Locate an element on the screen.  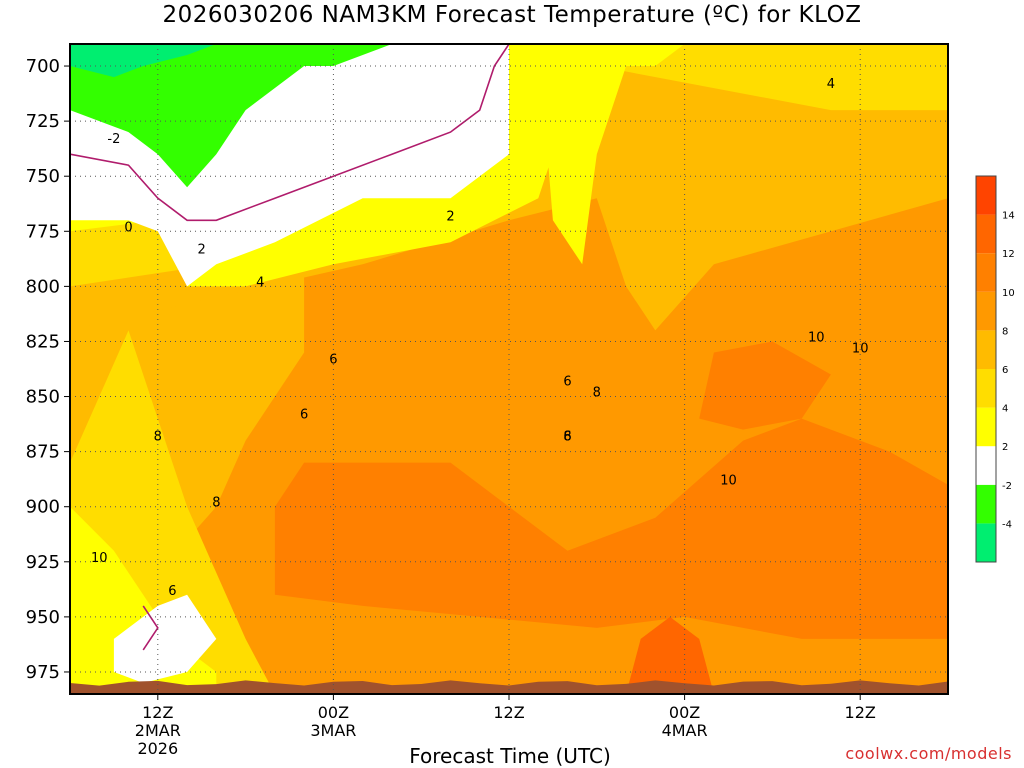
freezing-line is located at coordinates (290, 133).